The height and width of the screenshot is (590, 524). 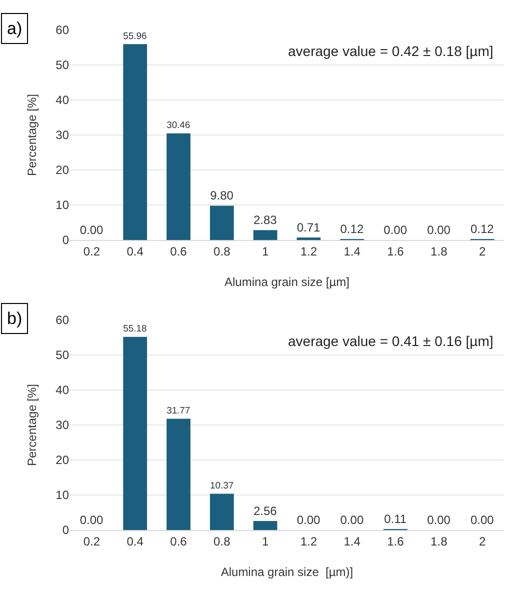 What do you see at coordinates (265, 220) in the screenshot?
I see `data-label: 2.83` at bounding box center [265, 220].